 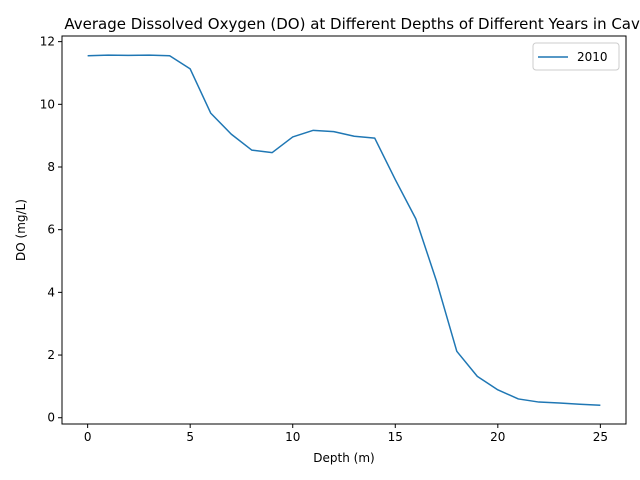 I want to click on x-tick-label: 15, so click(x=395, y=437).